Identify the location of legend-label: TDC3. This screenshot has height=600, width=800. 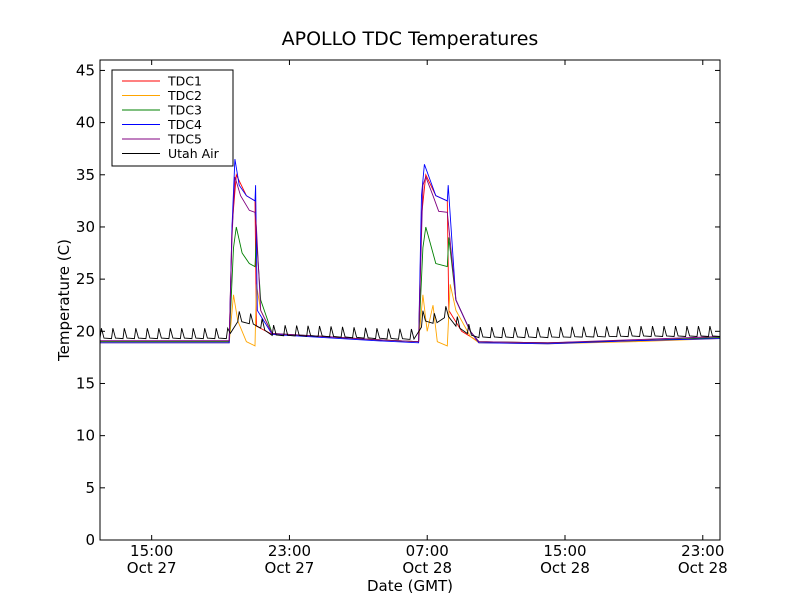
(184, 110).